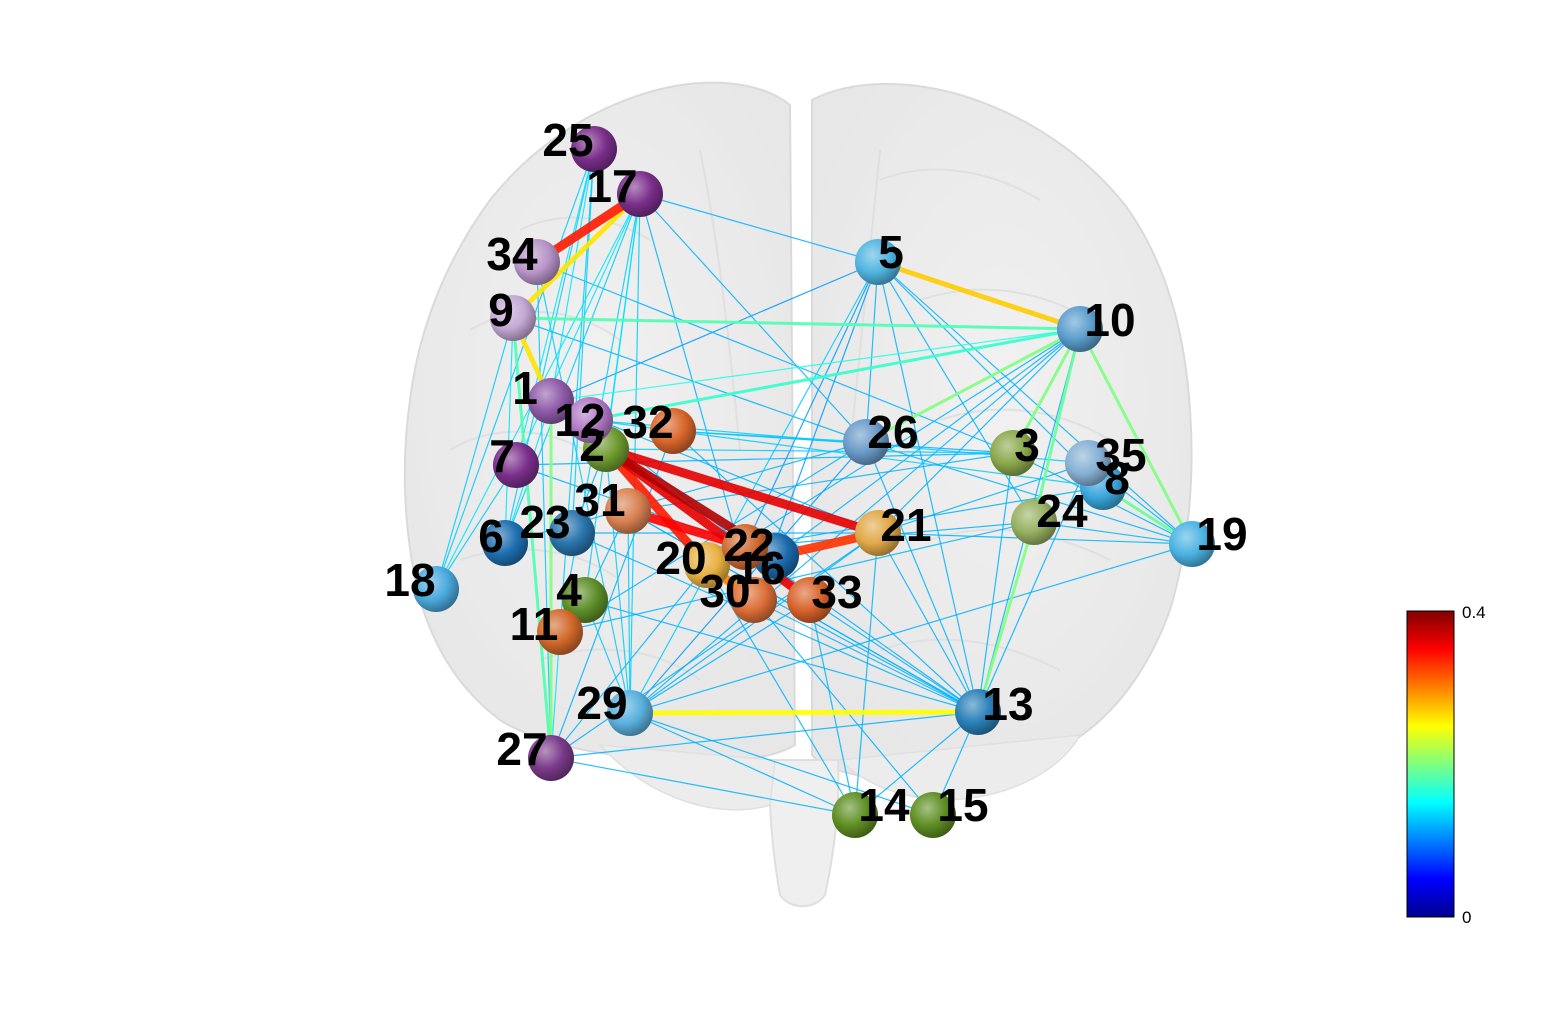 The image size is (1563, 1019). What do you see at coordinates (748, 545) in the screenshot?
I see `node-label-22: 22` at bounding box center [748, 545].